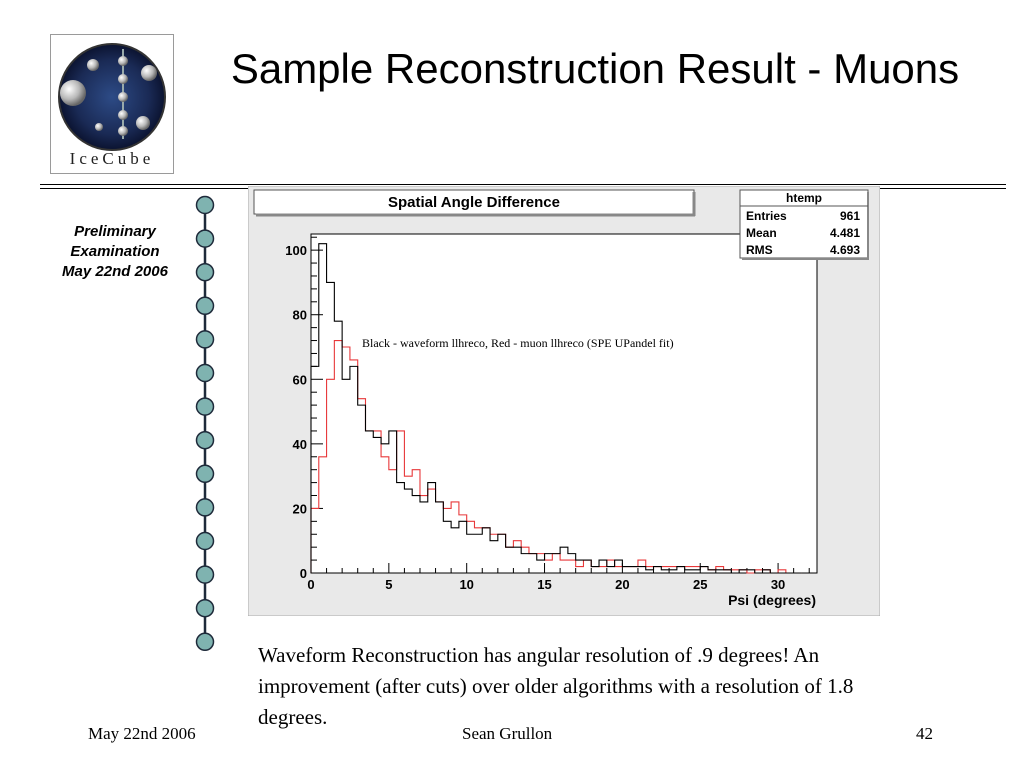 The width and height of the screenshot is (1024, 768). I want to click on y-tick-label: 20, so click(300, 508).